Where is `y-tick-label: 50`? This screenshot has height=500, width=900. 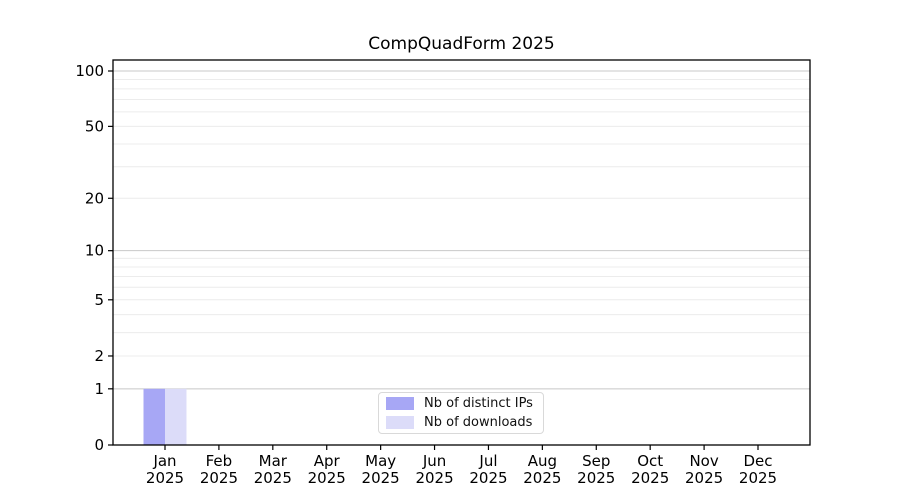
y-tick-label: 50 is located at coordinates (94, 126).